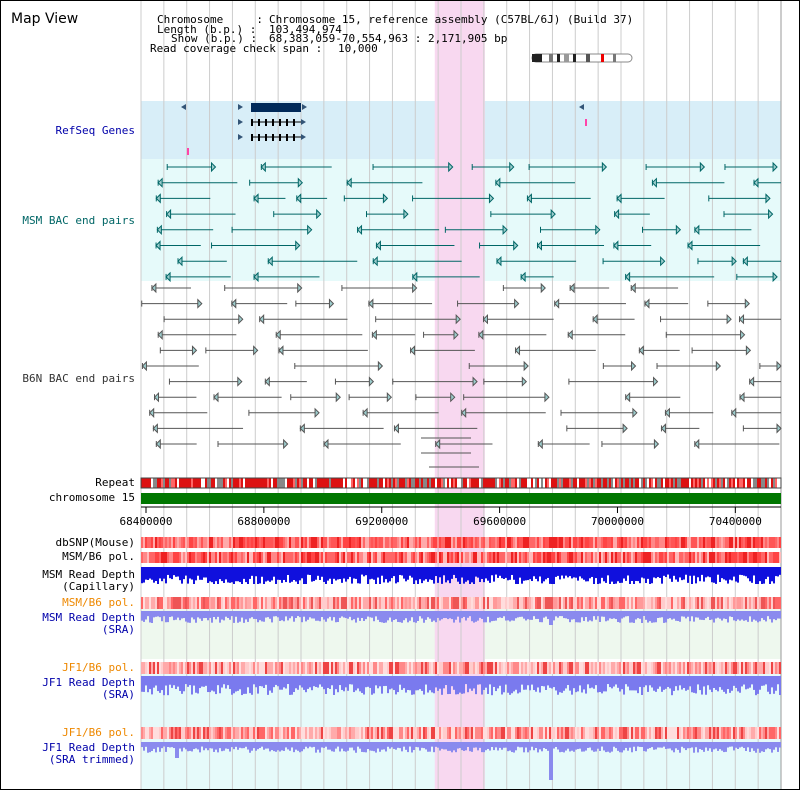 The height and width of the screenshot is (790, 800). What do you see at coordinates (68, 131) in the screenshot?
I see `refseq-genes-label: RefSeq Genes` at bounding box center [68, 131].